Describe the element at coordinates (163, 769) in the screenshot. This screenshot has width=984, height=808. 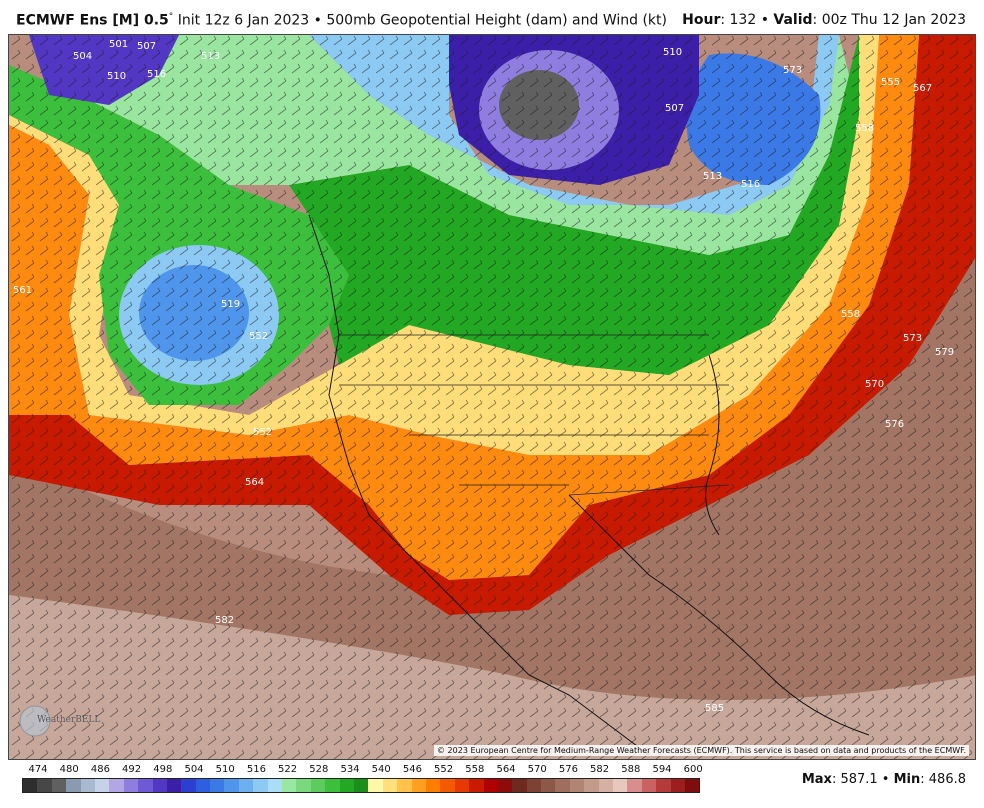
I see `scale-label: 498` at that location.